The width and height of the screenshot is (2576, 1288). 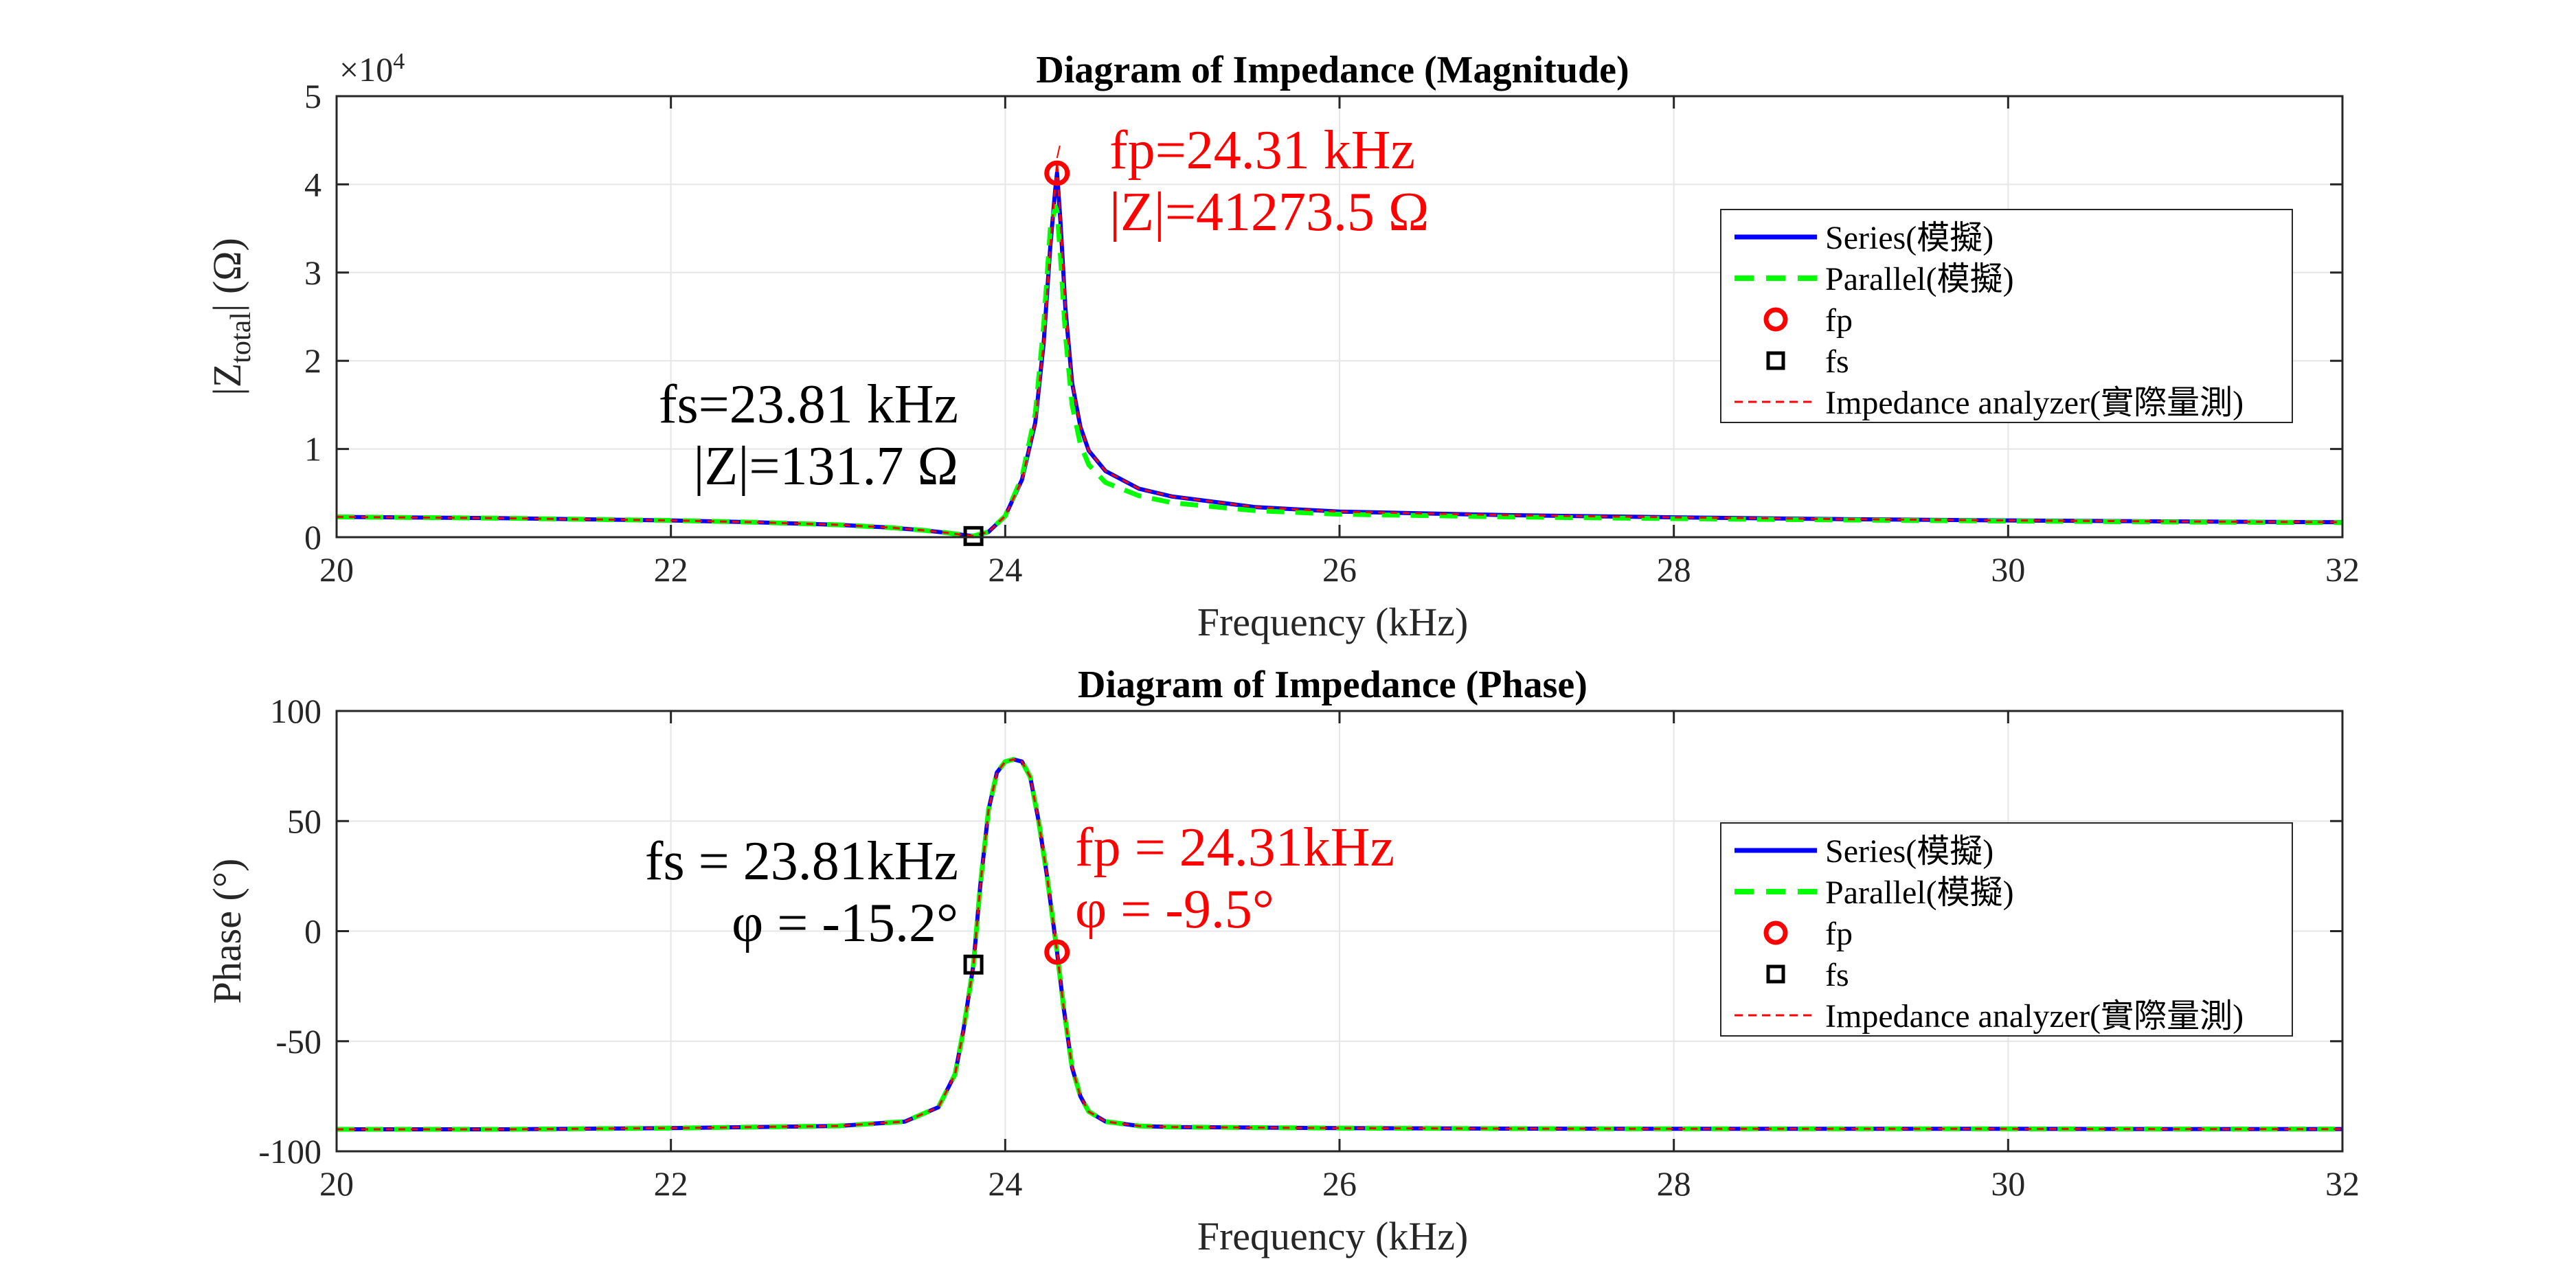 What do you see at coordinates (808, 404) in the screenshot?
I see `fs-annotation-freq: fs=23.81 kHz` at bounding box center [808, 404].